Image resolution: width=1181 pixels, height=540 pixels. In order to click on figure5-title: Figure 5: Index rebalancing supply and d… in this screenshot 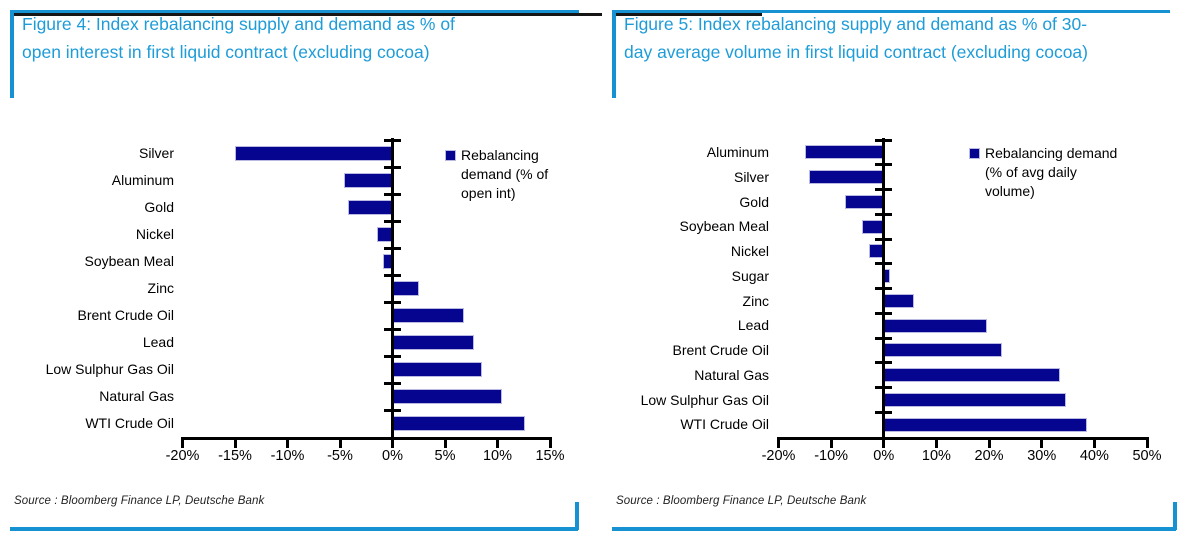, I will do `click(856, 38)`.